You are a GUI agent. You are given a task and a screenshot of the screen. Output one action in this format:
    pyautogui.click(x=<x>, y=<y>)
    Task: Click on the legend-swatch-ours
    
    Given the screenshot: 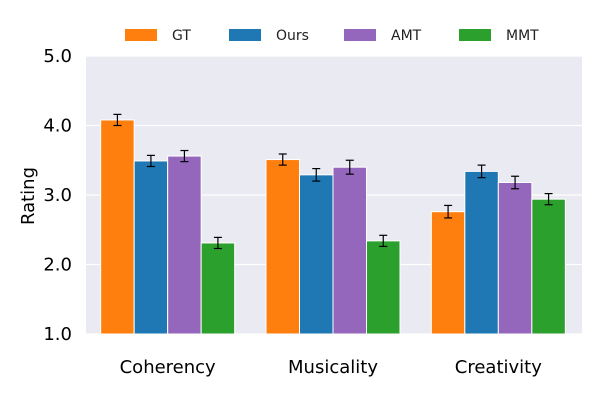 What is the action you would take?
    pyautogui.click(x=245, y=35)
    